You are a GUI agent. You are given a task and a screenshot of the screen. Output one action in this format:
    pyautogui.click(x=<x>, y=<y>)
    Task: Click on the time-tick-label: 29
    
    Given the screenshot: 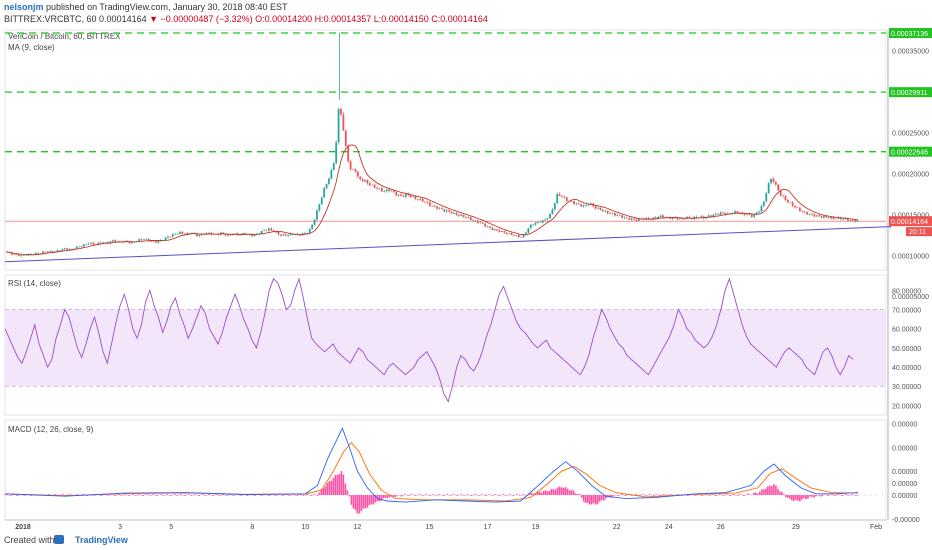 What is the action you would take?
    pyautogui.click(x=796, y=527)
    